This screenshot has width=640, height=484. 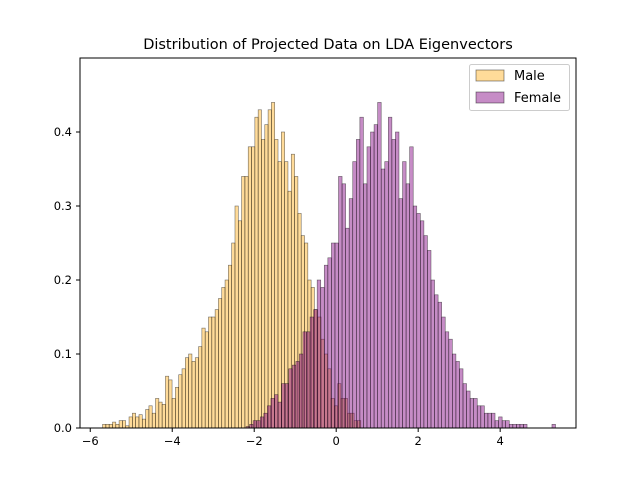 I want to click on y-tick-label: 0.3, so click(x=63, y=206).